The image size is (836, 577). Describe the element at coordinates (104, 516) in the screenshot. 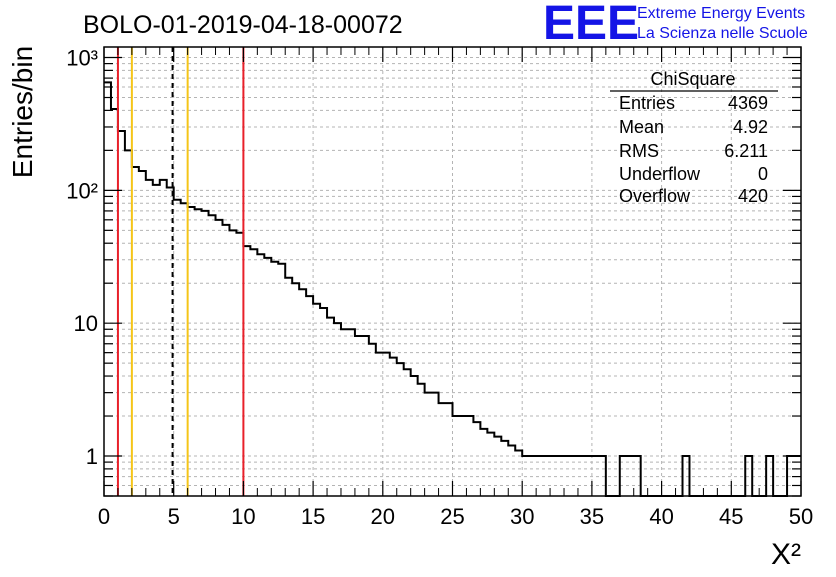

I see `x-tick-label: 0` at that location.